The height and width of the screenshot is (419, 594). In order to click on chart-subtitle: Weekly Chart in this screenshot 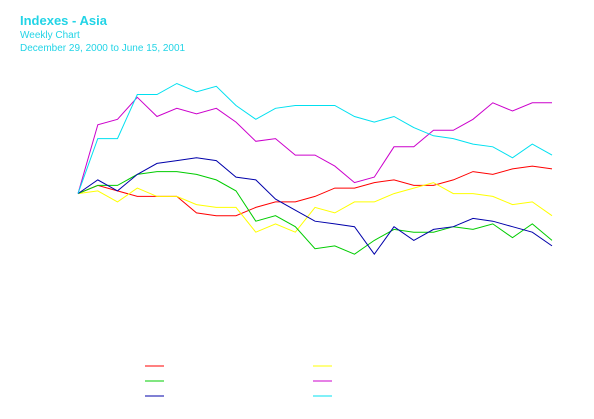, I will do `click(50, 35)`.